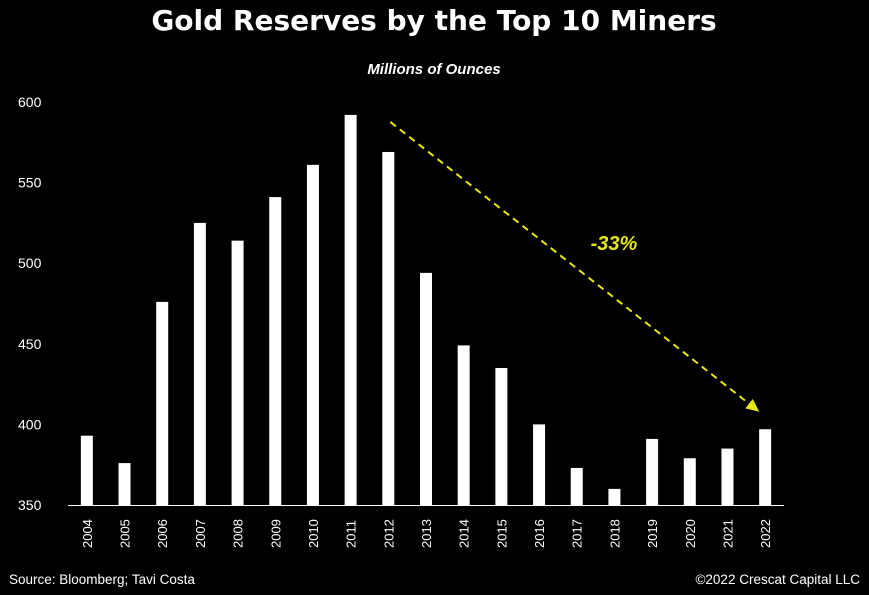 The width and height of the screenshot is (869, 595). What do you see at coordinates (614, 244) in the screenshot?
I see `trend-label: -33%` at bounding box center [614, 244].